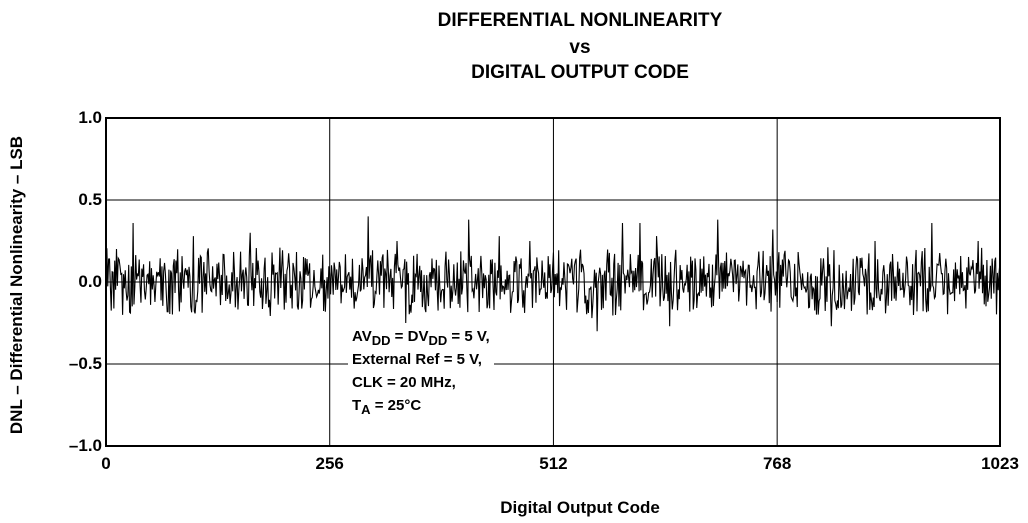 This screenshot has height=523, width=1028. Describe the element at coordinates (329, 463) in the screenshot. I see `x-tick-label-256: 256` at that location.